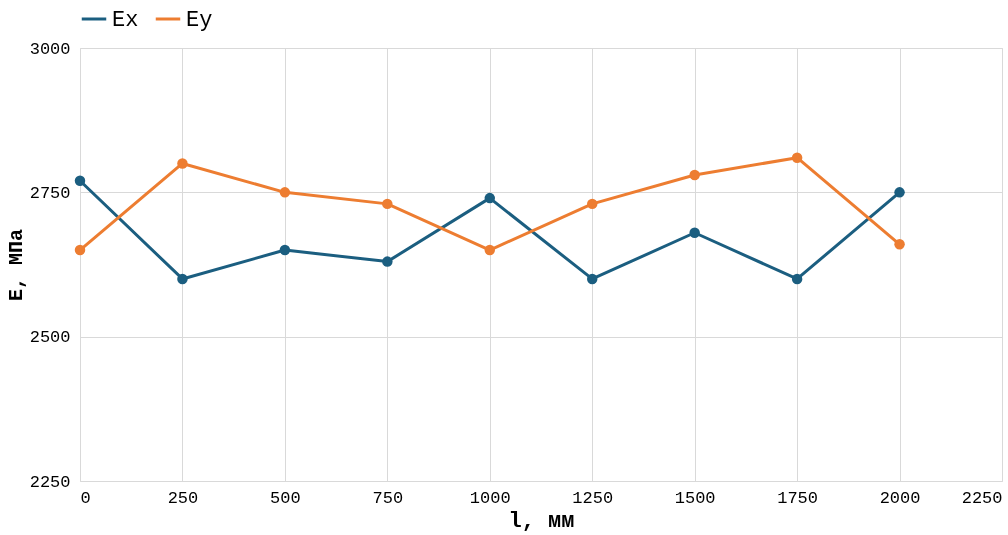 This screenshot has height=535, width=1008. What do you see at coordinates (50, 193) in the screenshot?
I see `y-tick-label: 2750` at bounding box center [50, 193].